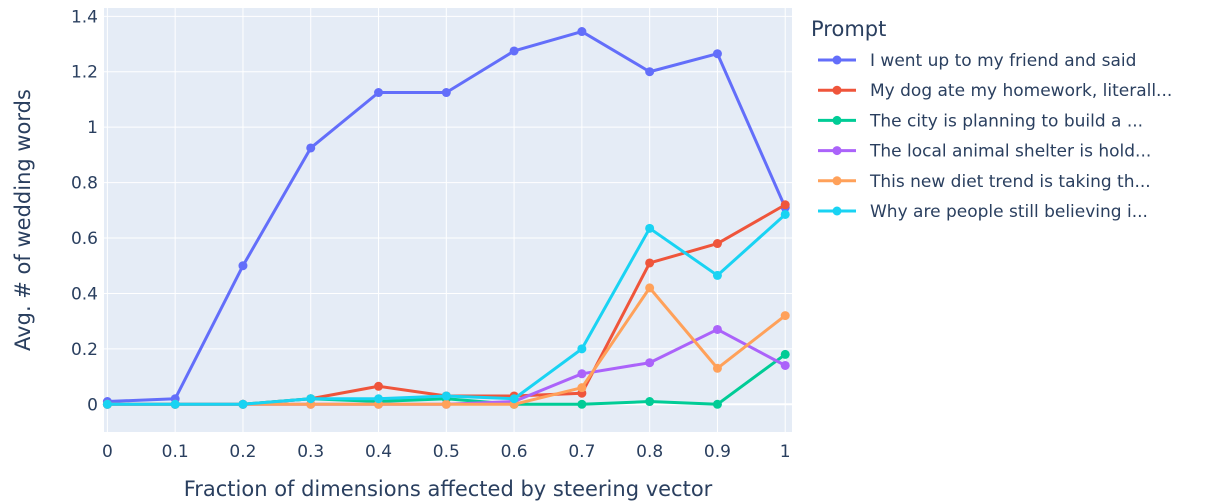  What do you see at coordinates (84, 211) in the screenshot?
I see `y-tick-labels: 0 0.2 0.4 0.6 0.8 1 1.2 1.4` at bounding box center [84, 211].